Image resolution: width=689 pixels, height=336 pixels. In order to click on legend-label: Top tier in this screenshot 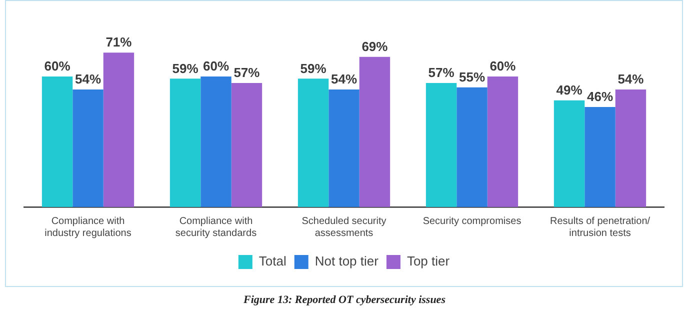, I will do `click(428, 261)`.